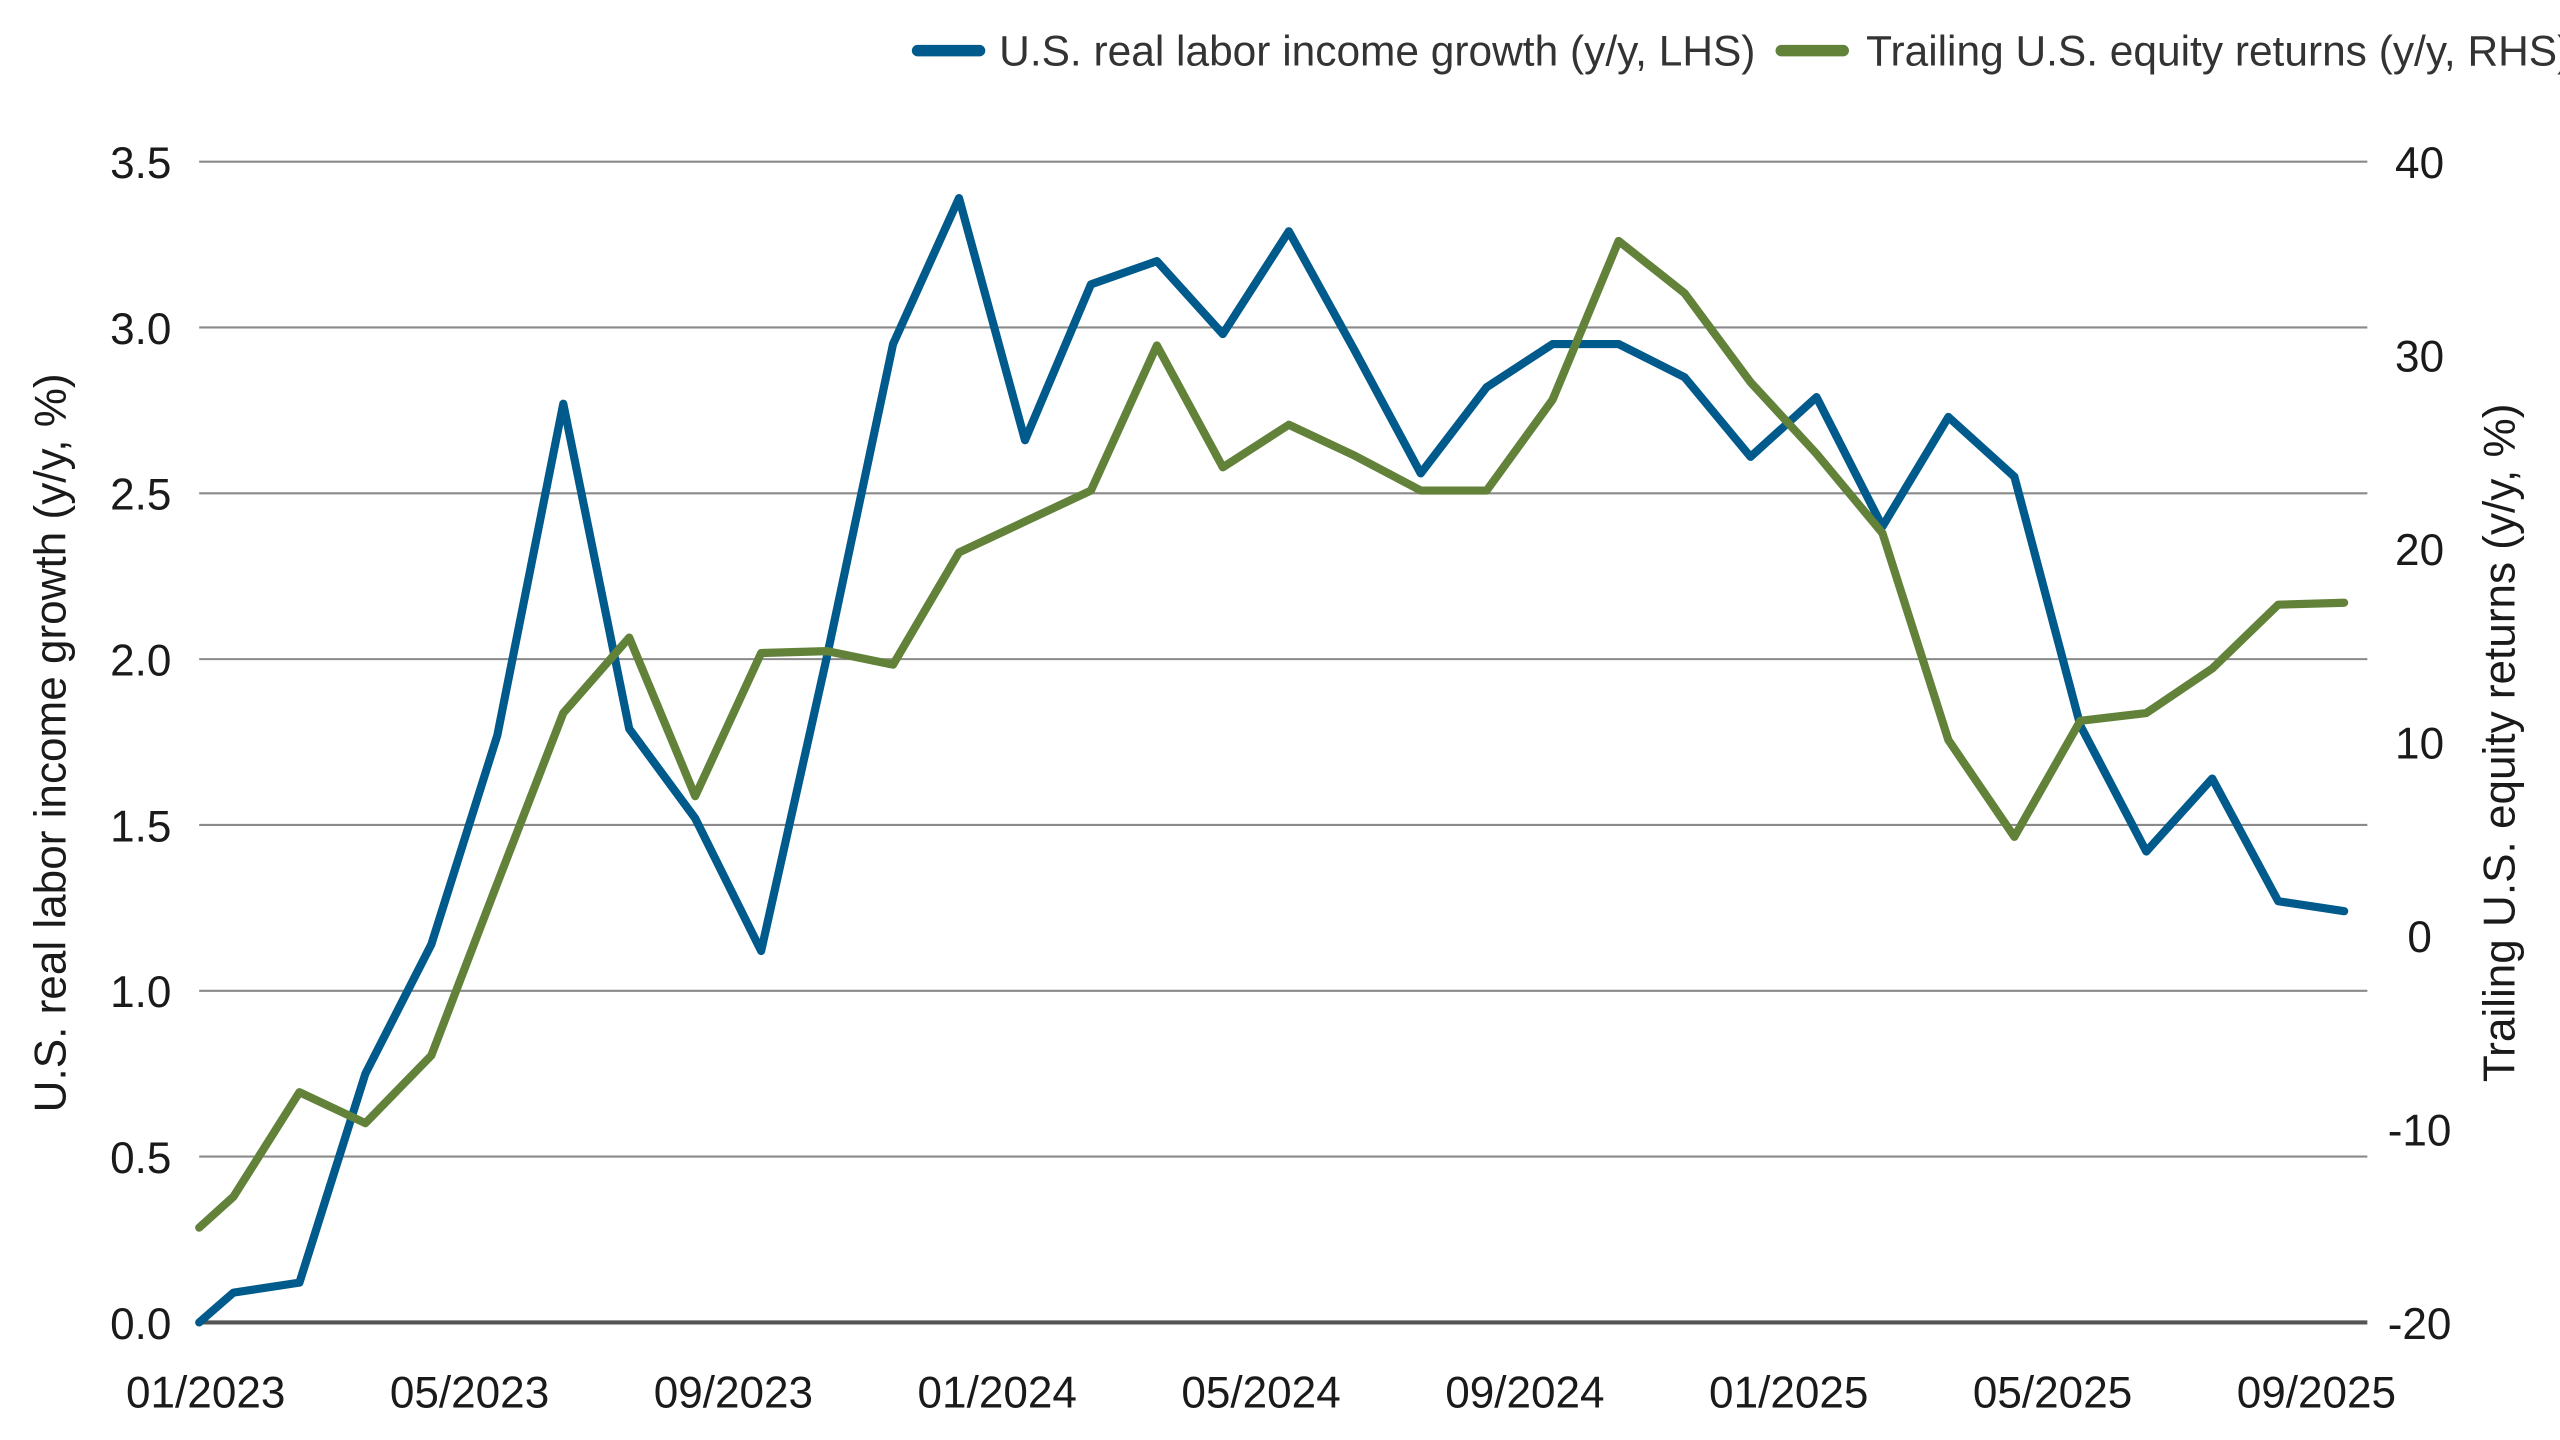 This screenshot has width=2560, height=1440. Describe the element at coordinates (140, 1324) in the screenshot. I see `left-tick-label: 0.0` at that location.